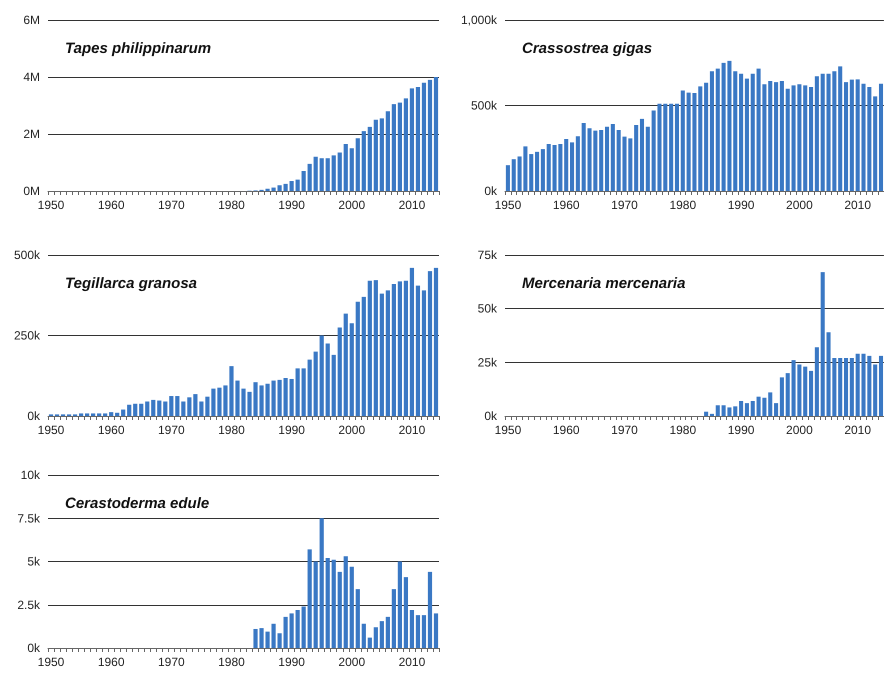 The width and height of the screenshot is (884, 682). Describe the element at coordinates (31, 20) in the screenshot. I see `y-tick-label: 6M` at that location.